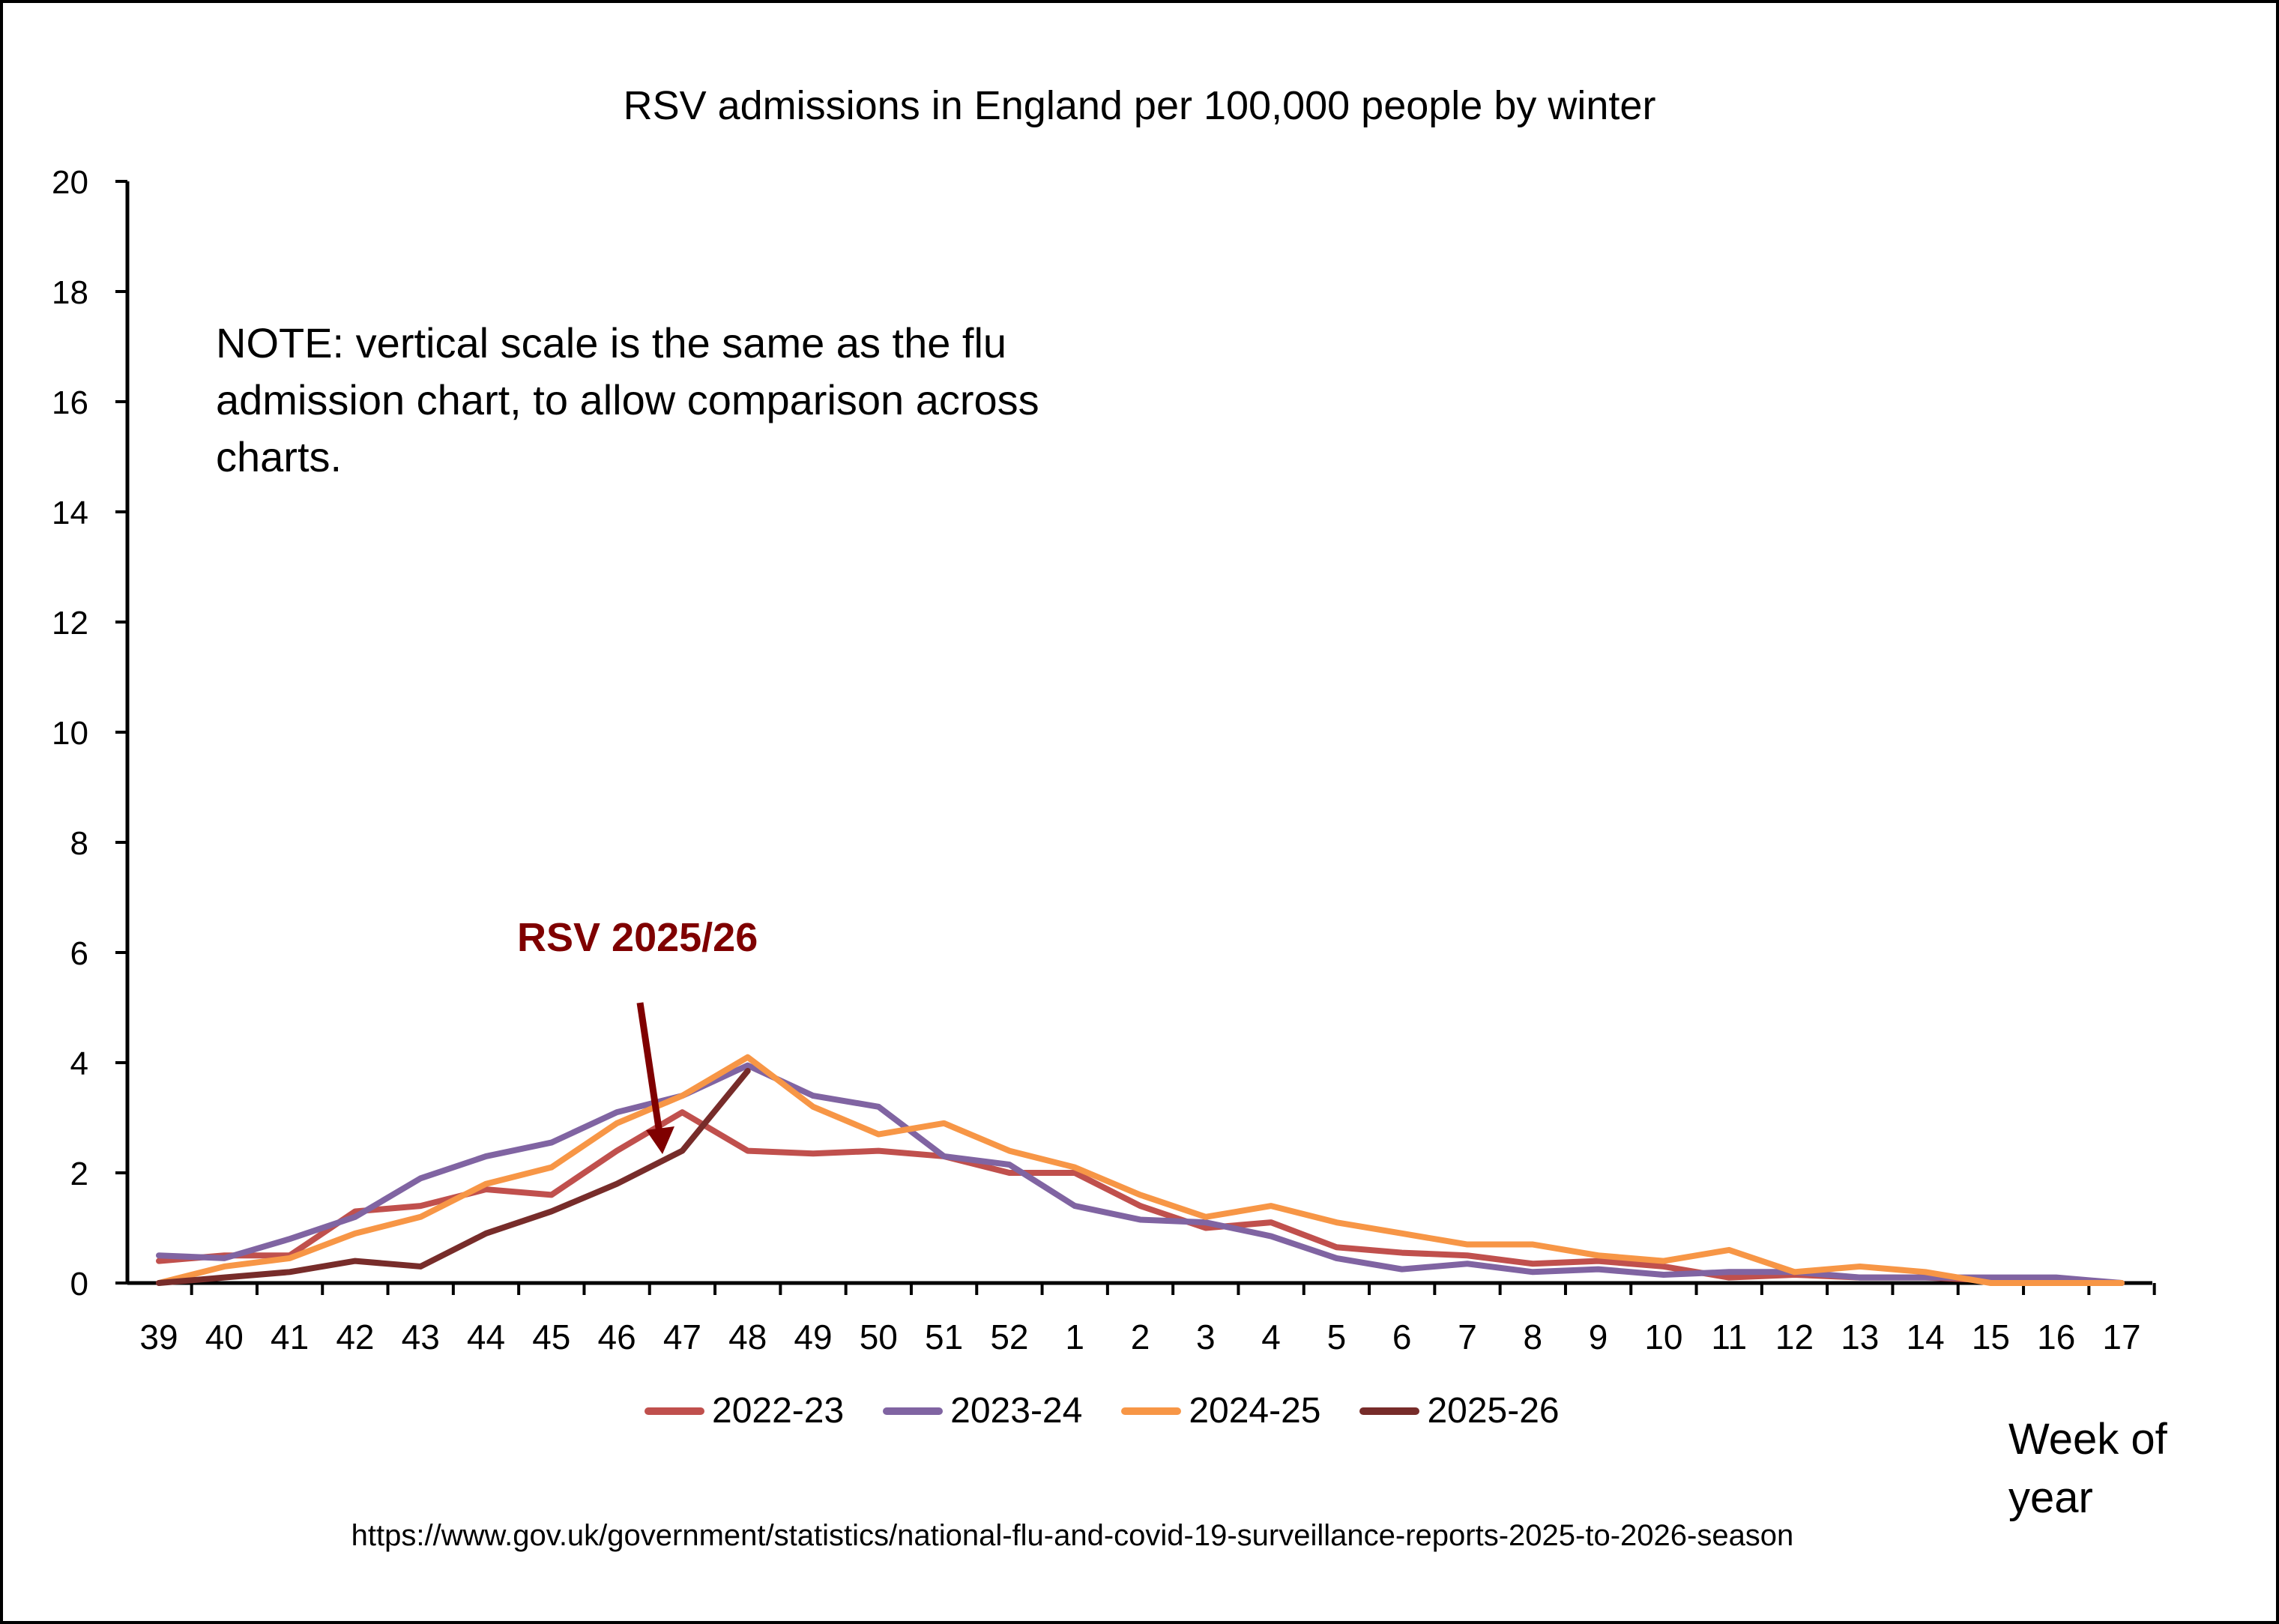 The height and width of the screenshot is (1624, 2279). What do you see at coordinates (1337, 1336) in the screenshot?
I see `x-tick-label: 5` at bounding box center [1337, 1336].